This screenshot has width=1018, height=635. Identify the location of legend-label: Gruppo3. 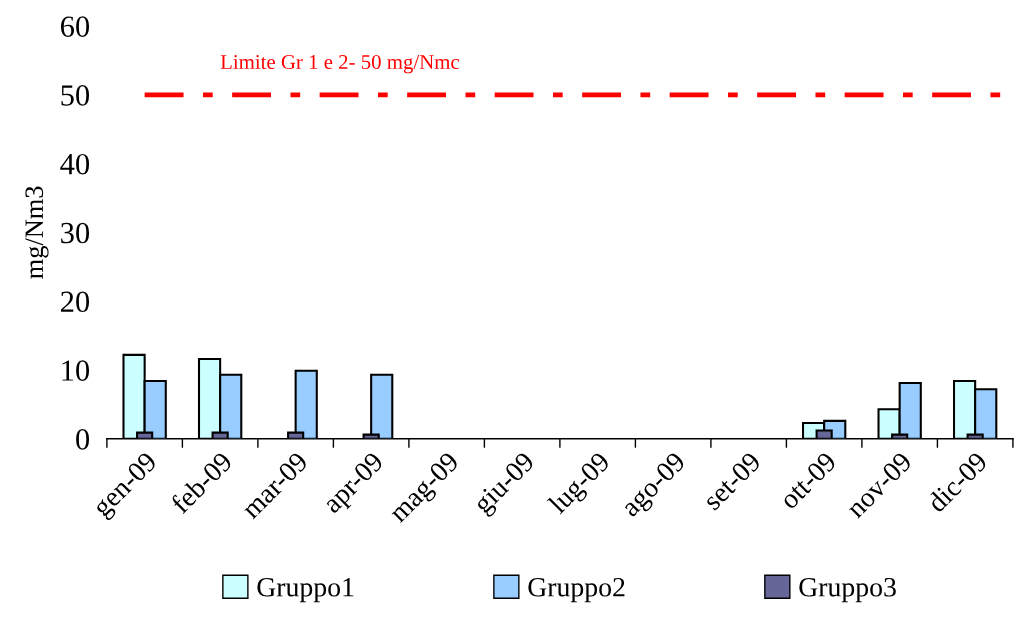
(847, 590).